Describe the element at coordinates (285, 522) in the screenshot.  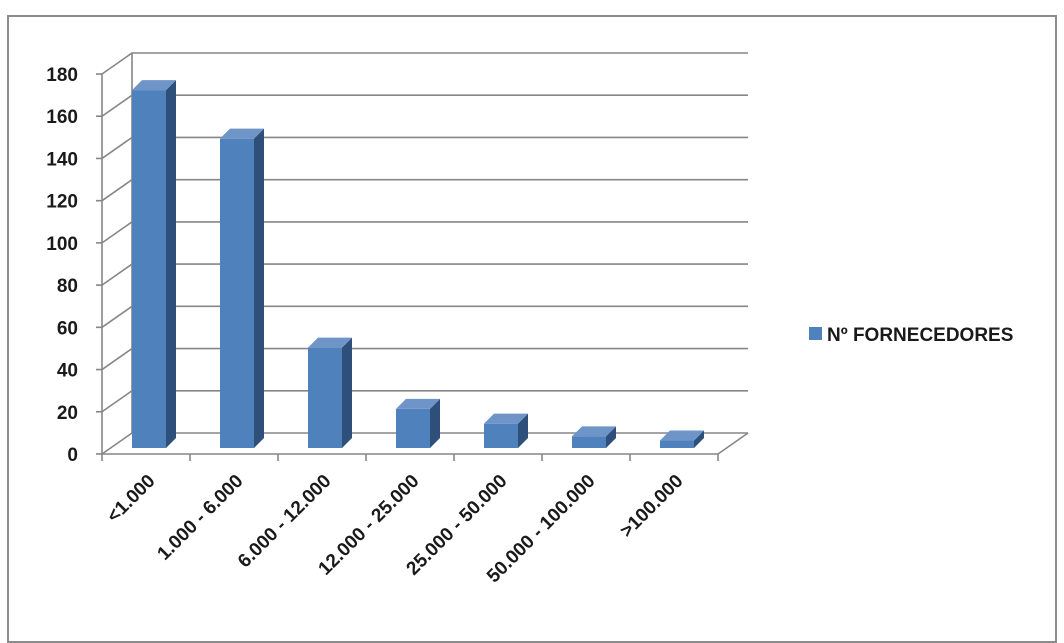
I see `x-tick-label: 6.000 - 12.000` at that location.